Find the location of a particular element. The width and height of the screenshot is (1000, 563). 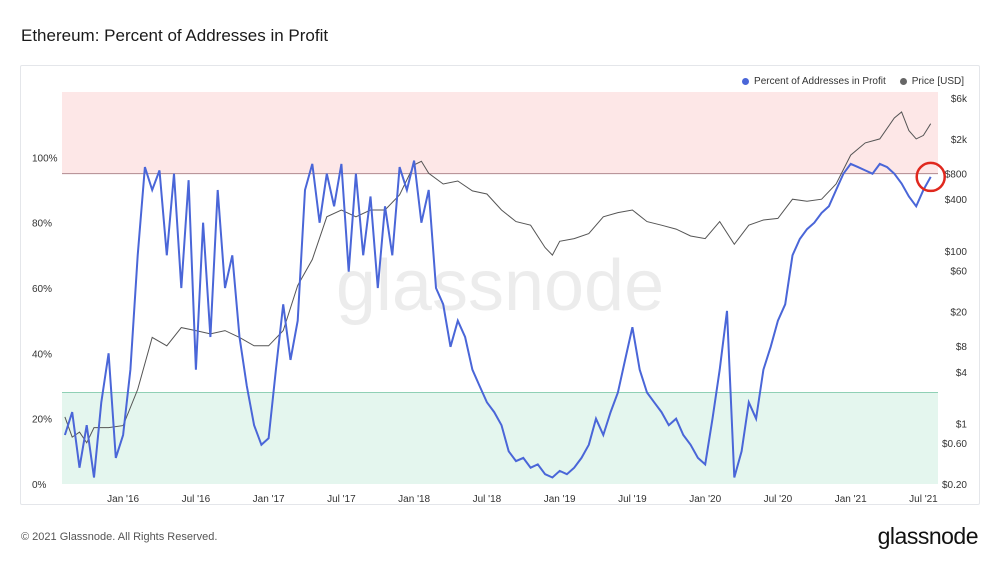

left-tick-label: 40% is located at coordinates (42, 354).